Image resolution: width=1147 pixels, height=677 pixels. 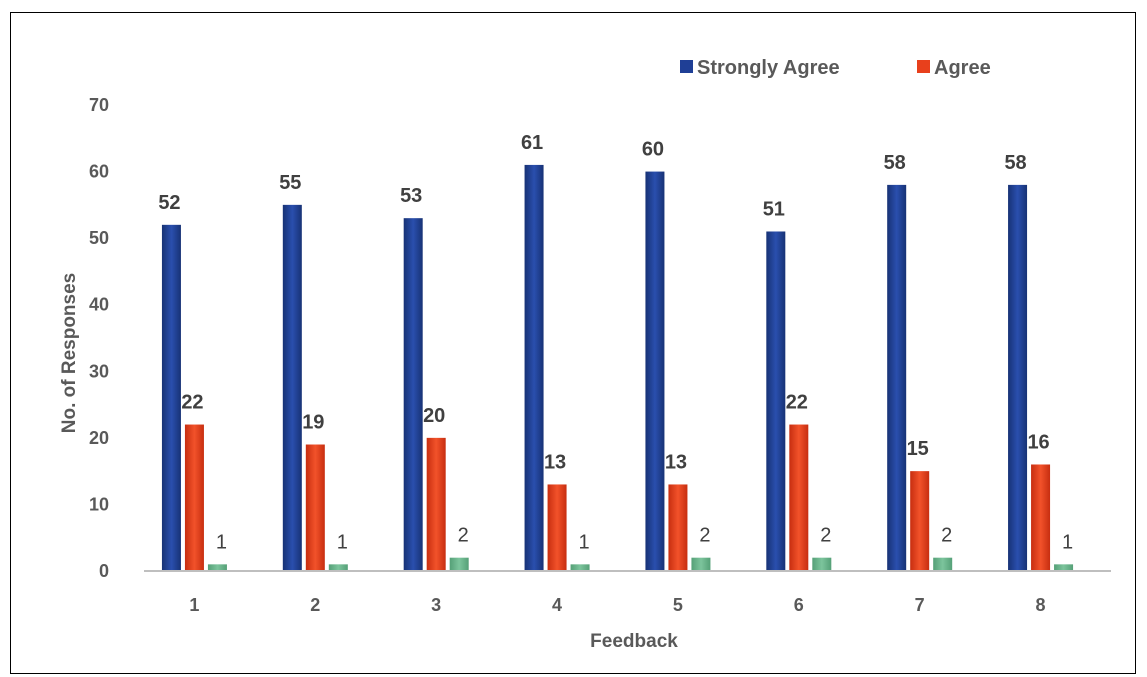 What do you see at coordinates (923, 66) in the screenshot?
I see `legend-swatch-agree` at bounding box center [923, 66].